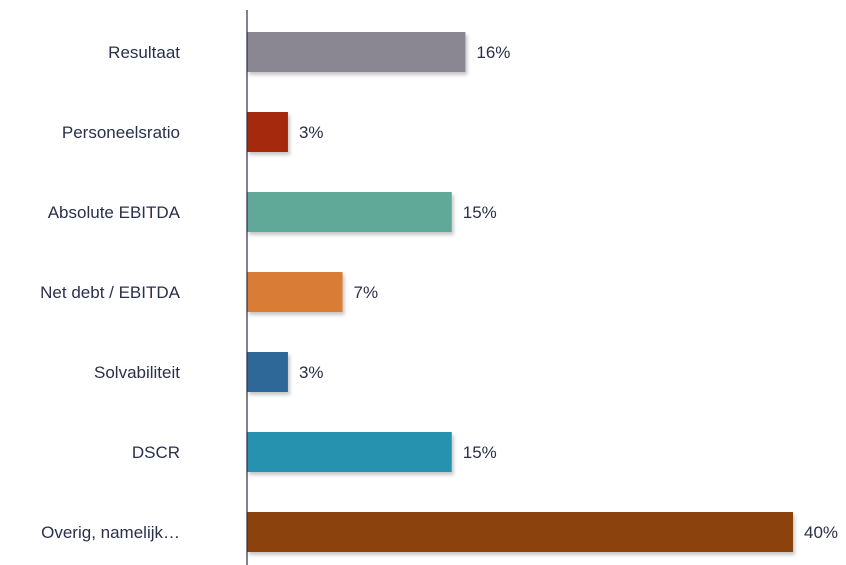  I want to click on value-label: 16%, so click(493, 52).